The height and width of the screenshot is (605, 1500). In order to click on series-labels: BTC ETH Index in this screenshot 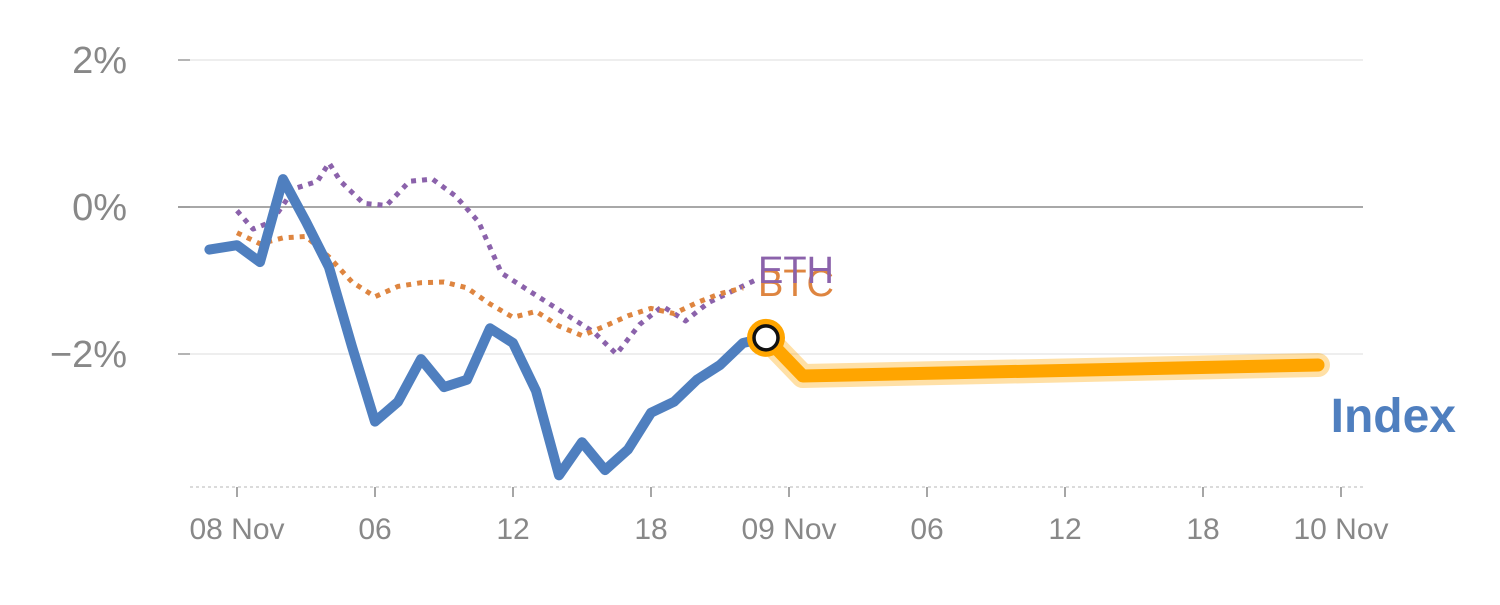, I will do `click(1107, 346)`.